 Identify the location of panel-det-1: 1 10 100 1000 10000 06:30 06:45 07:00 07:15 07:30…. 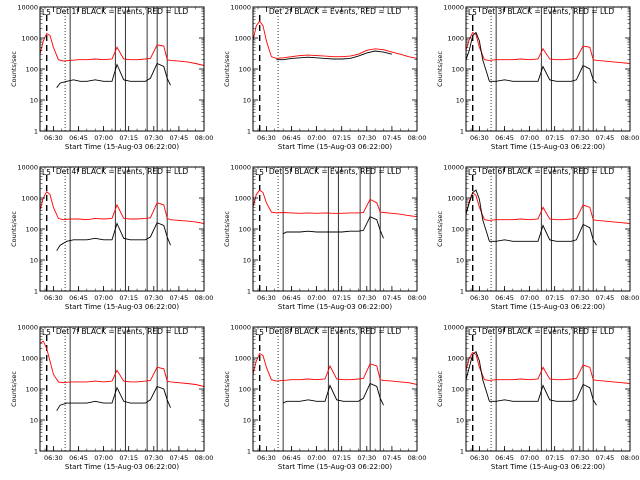
(111, 78).